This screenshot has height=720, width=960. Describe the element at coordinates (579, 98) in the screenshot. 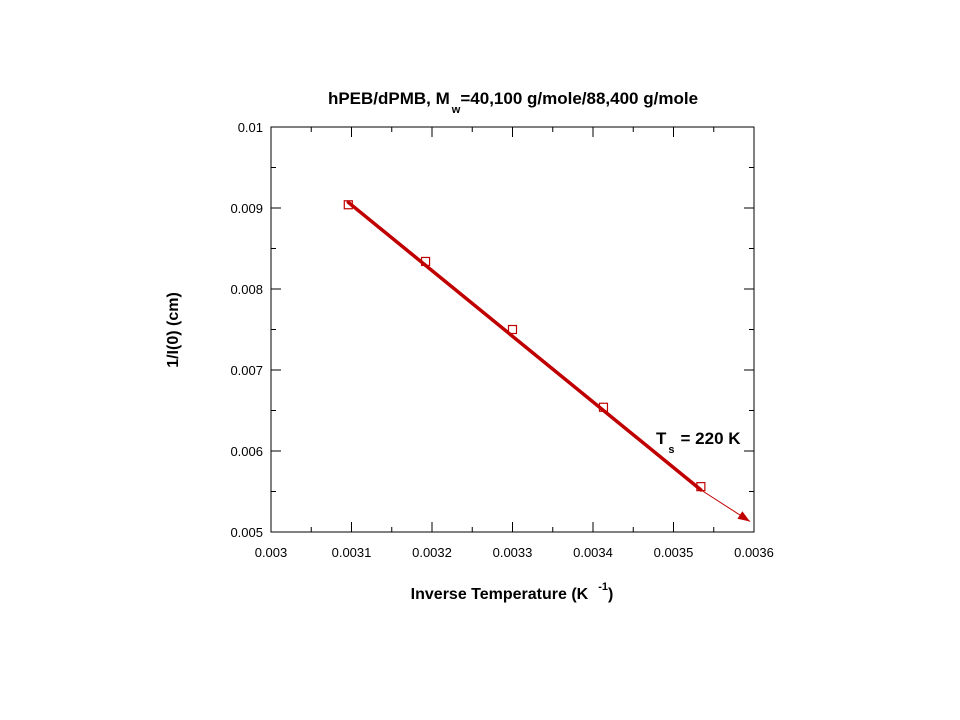

I see `chart-title-rest: =40,100 g/mole/88,400 g/mole` at that location.